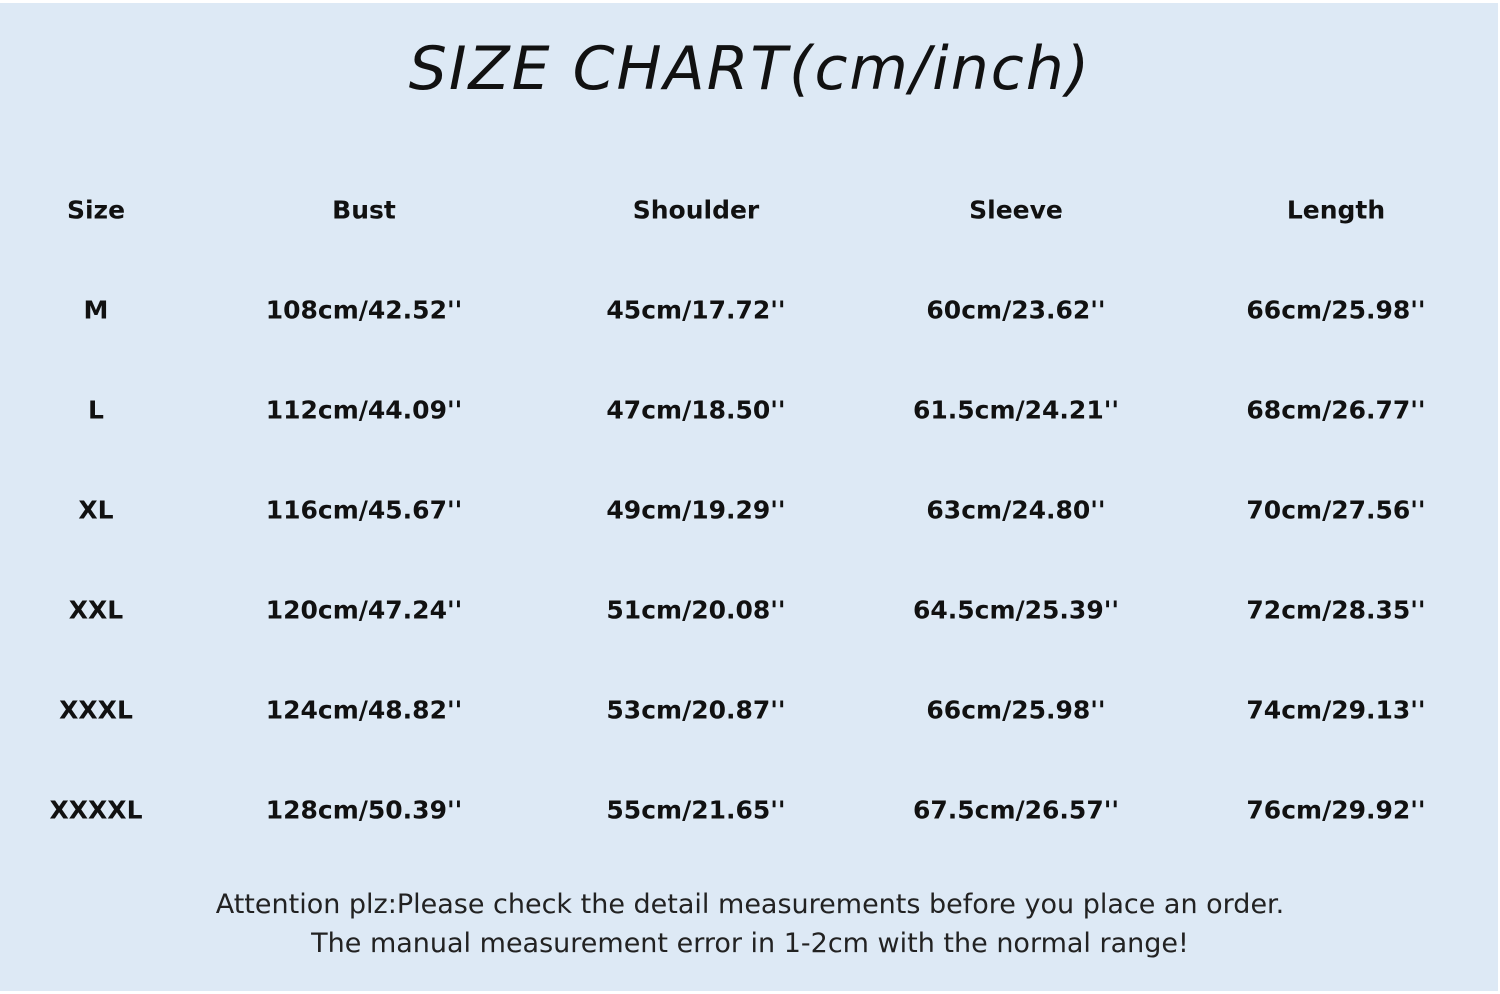  I want to click on size-label: XL, so click(96, 510).